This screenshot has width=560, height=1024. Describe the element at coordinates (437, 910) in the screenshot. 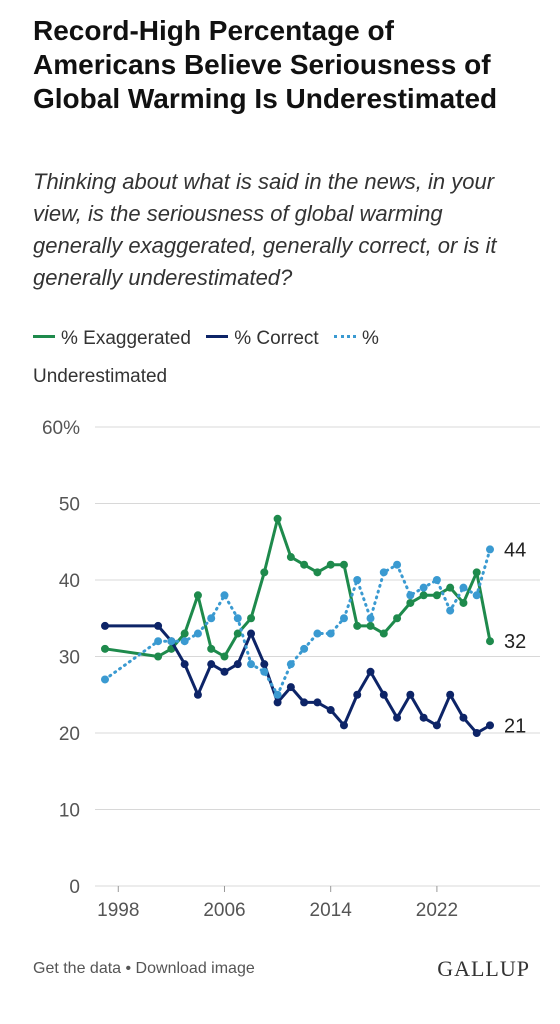

I see `x-tick-label-2022: 2022` at that location.